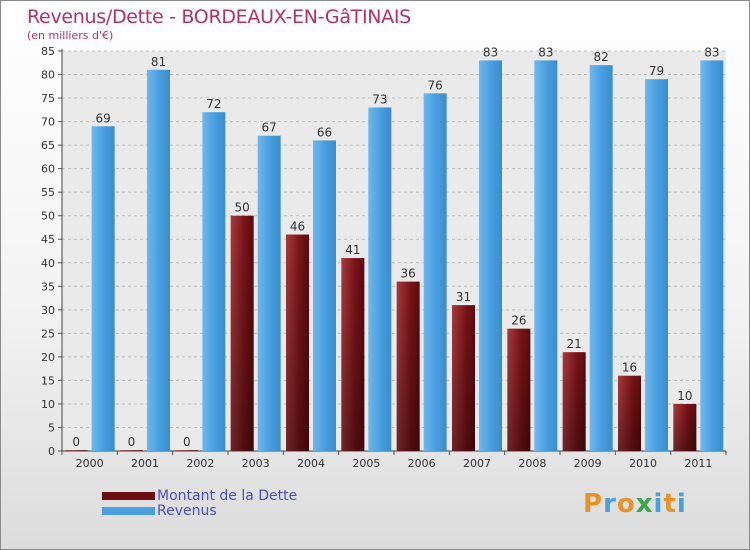 This screenshot has width=750, height=550. I want to click on x-tick-label: 2007, so click(477, 463).